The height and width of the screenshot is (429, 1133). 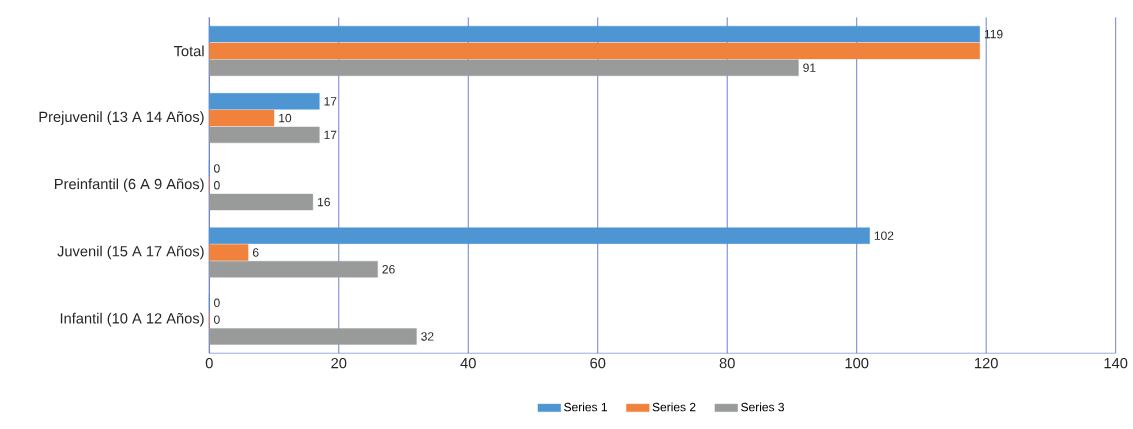 What do you see at coordinates (256, 252) in the screenshot?
I see `data-label: 6` at bounding box center [256, 252].